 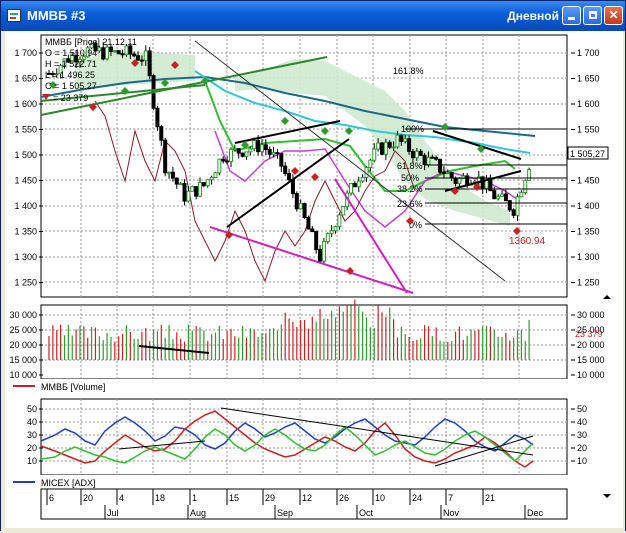 I want to click on last-price-tag: 1 505,27, so click(x=587, y=154).